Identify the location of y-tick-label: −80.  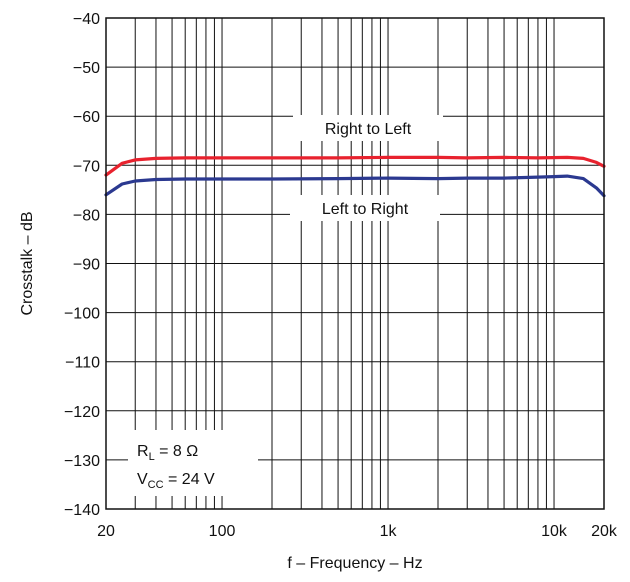
(86, 215).